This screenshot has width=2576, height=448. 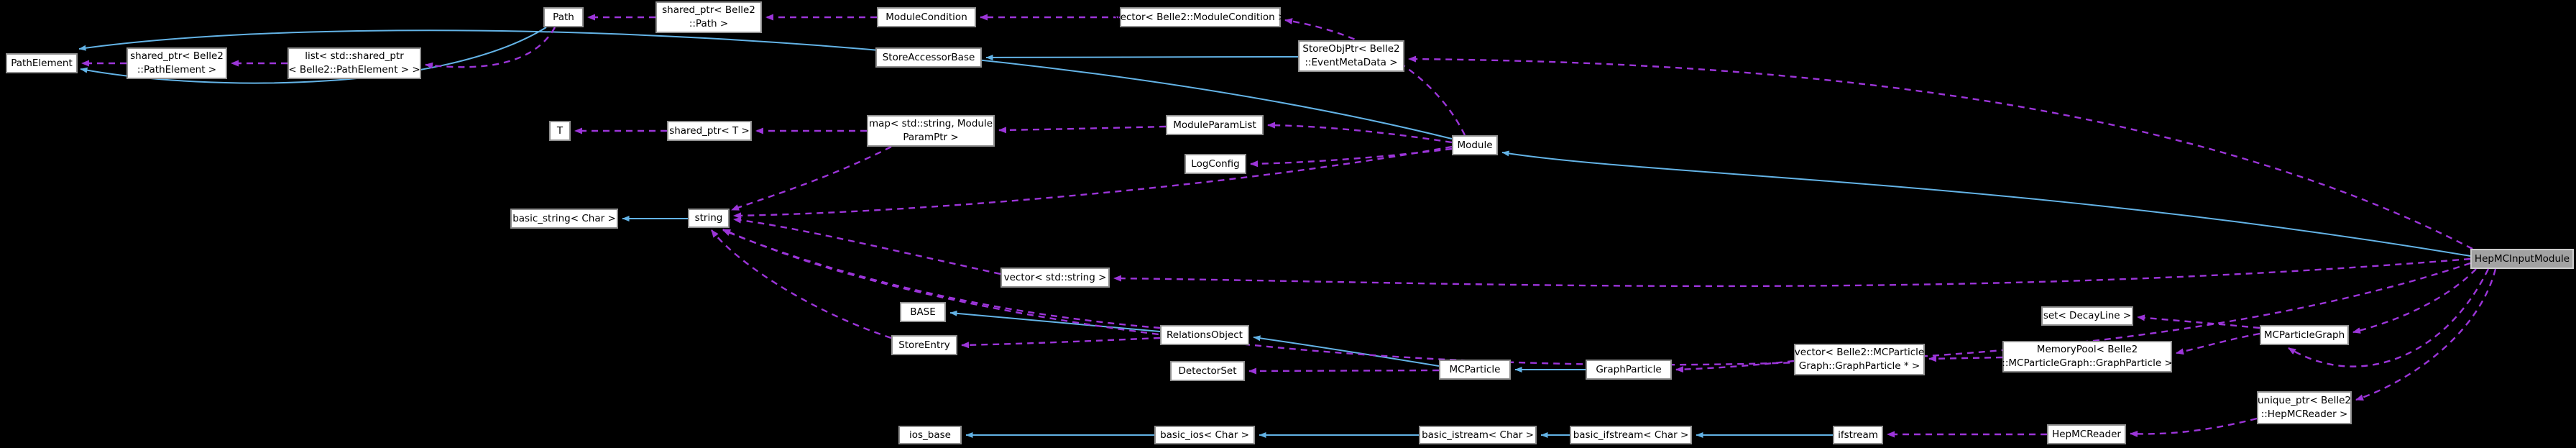 I want to click on node-storeAccessorBase: StoreAccessorBase, so click(x=928, y=57).